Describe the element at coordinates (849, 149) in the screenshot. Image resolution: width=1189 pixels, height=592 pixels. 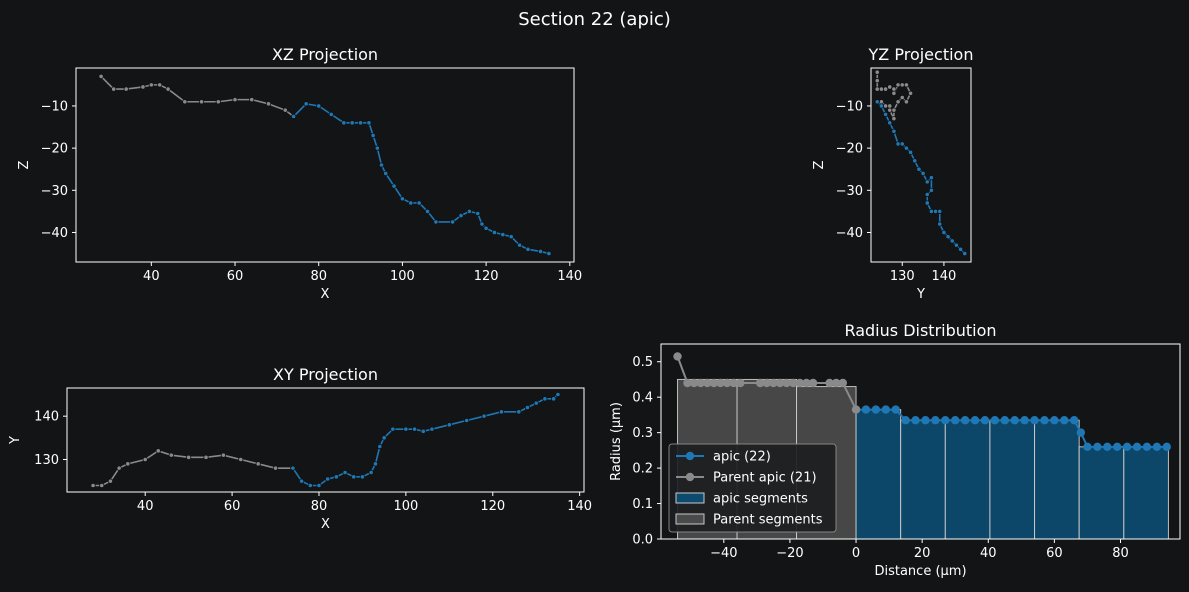
I see `y-tick-label: −20` at that location.